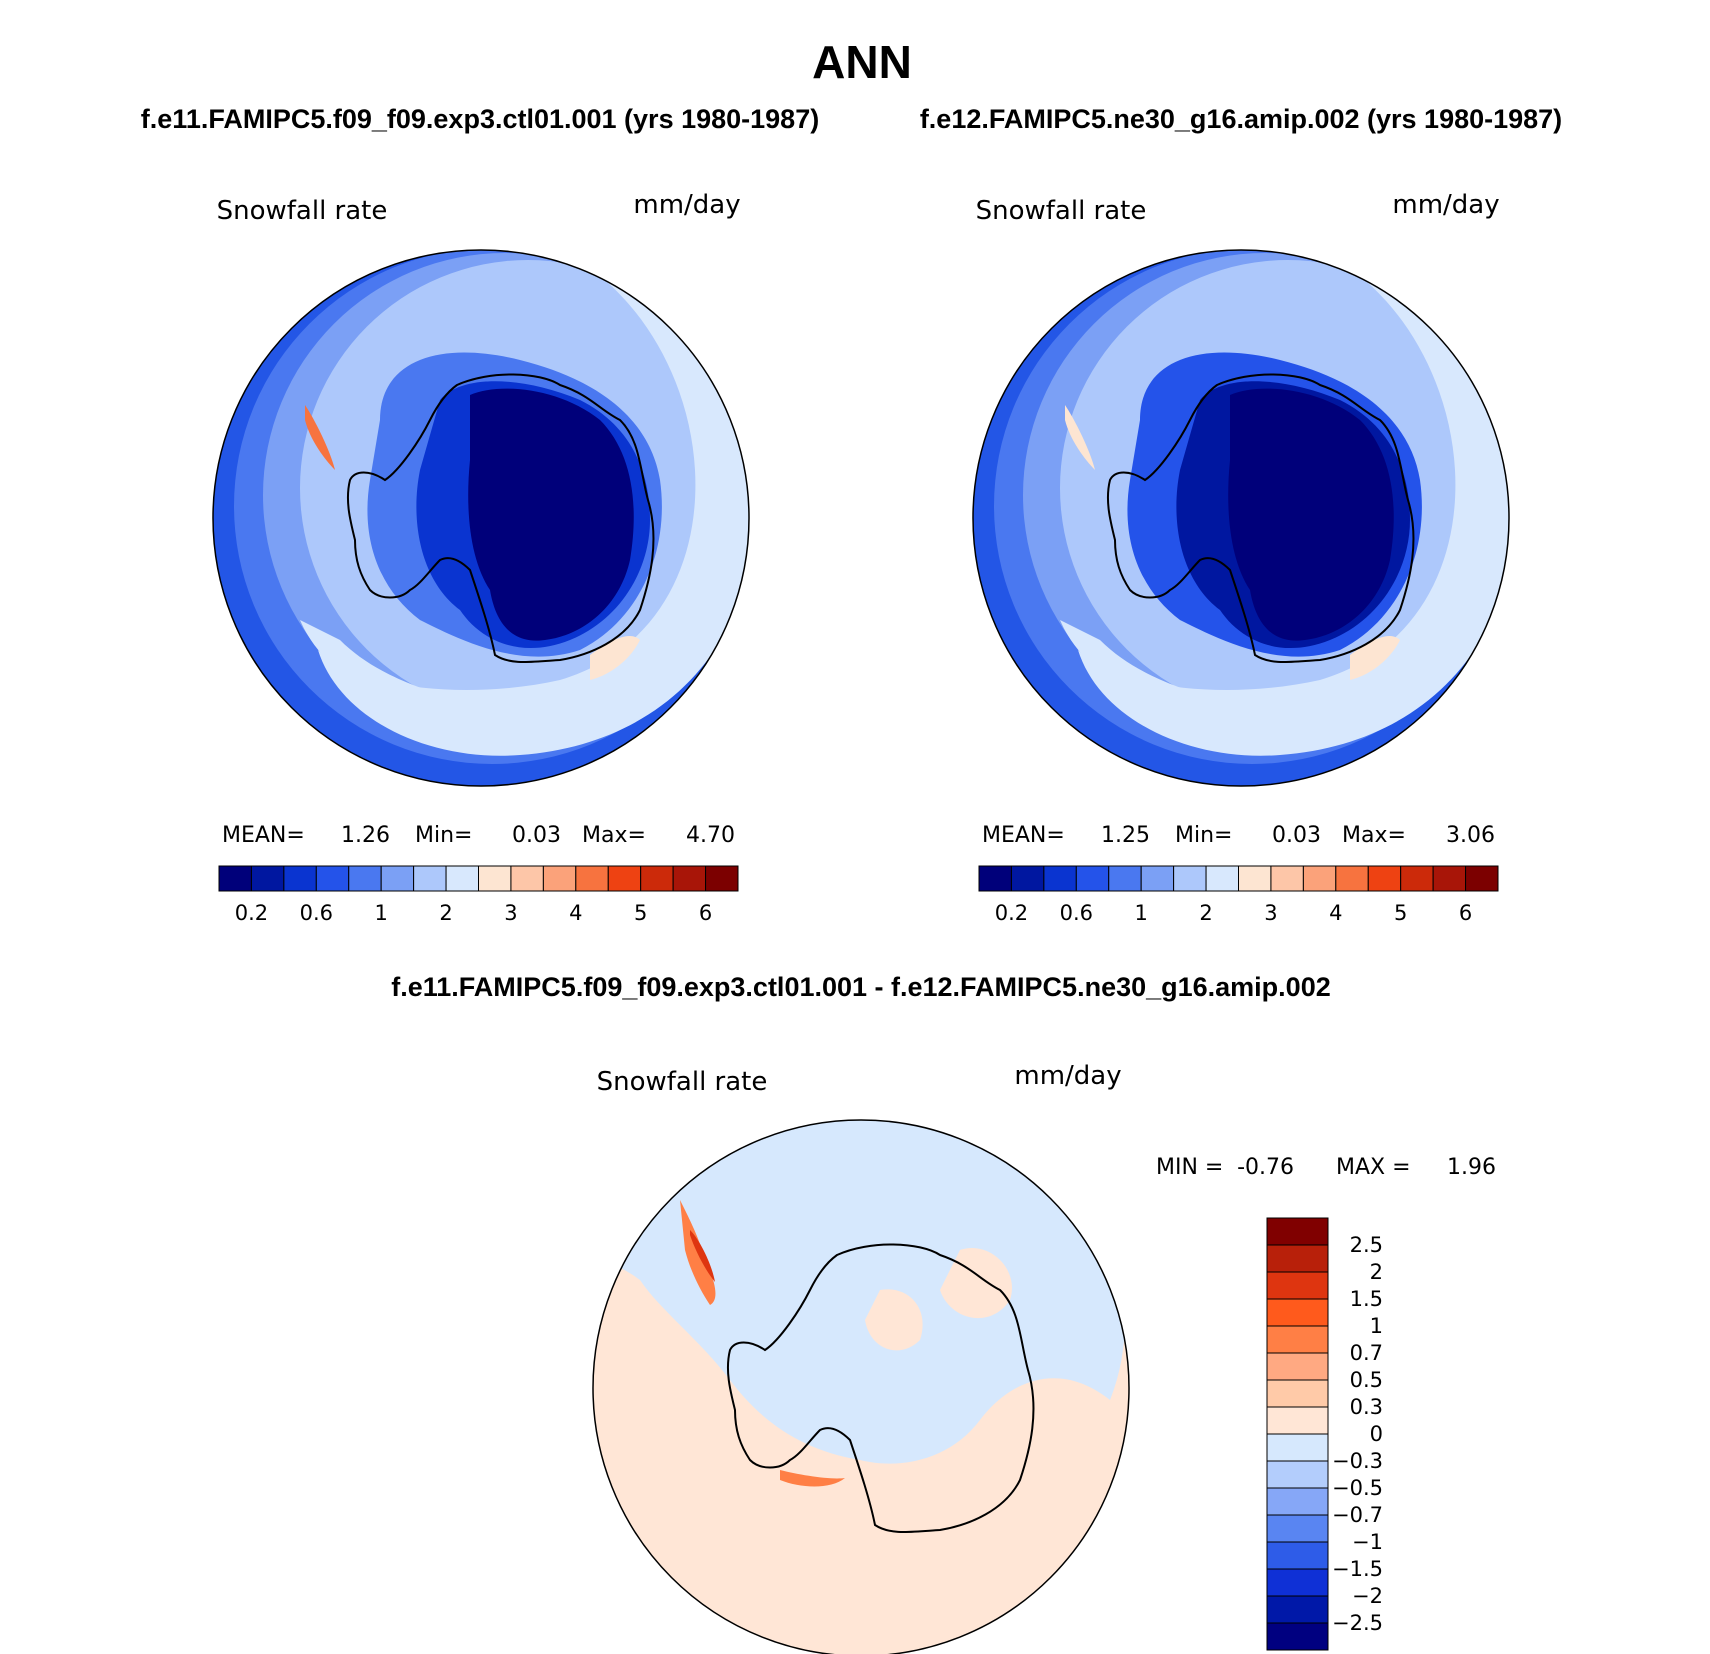  Describe the element at coordinates (575, 913) in the screenshot. I see `panel1-colorbar-tick-label: 4` at that location.